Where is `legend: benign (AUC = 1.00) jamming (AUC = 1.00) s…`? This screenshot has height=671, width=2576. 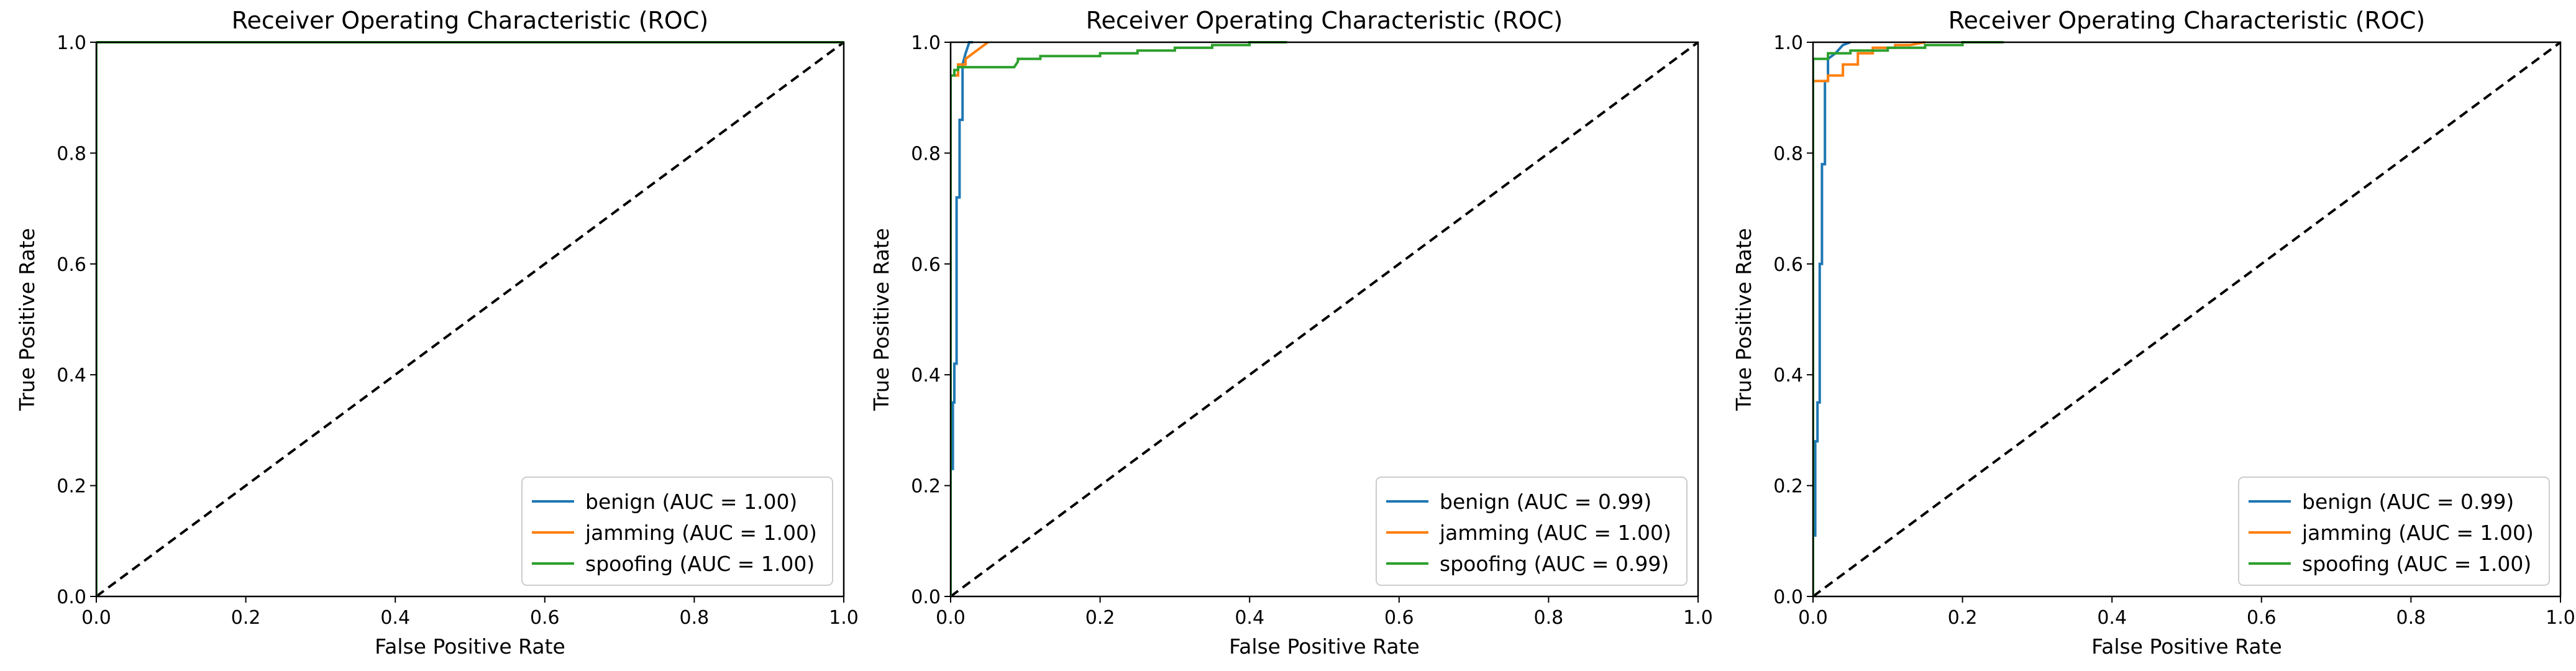 legend: benign (AUC = 1.00) jamming (AUC = 1.00) s… is located at coordinates (677, 531).